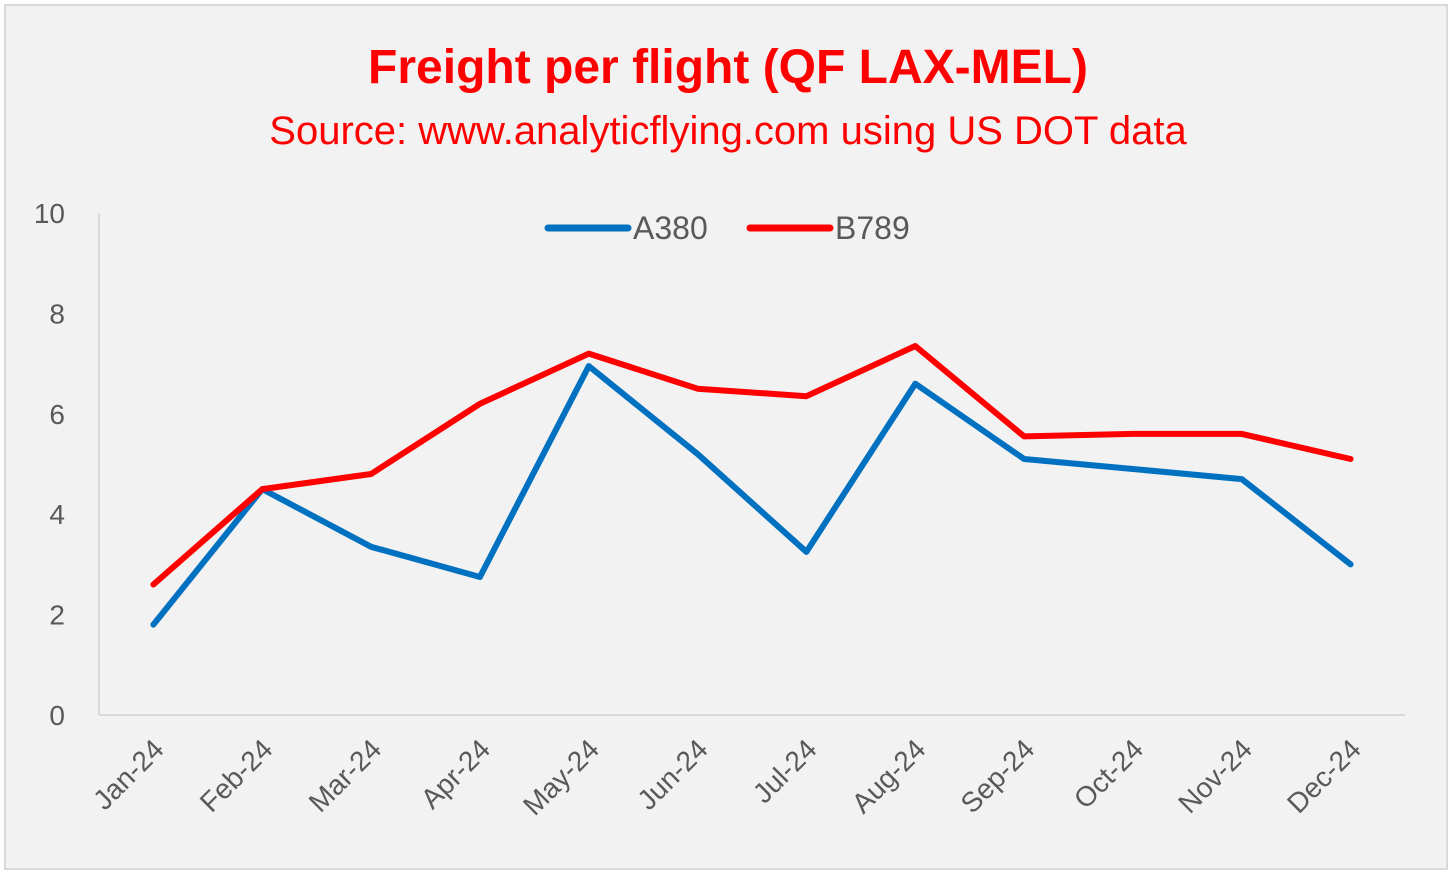  What do you see at coordinates (872, 228) in the screenshot?
I see `legend-label-b789: B789` at bounding box center [872, 228].